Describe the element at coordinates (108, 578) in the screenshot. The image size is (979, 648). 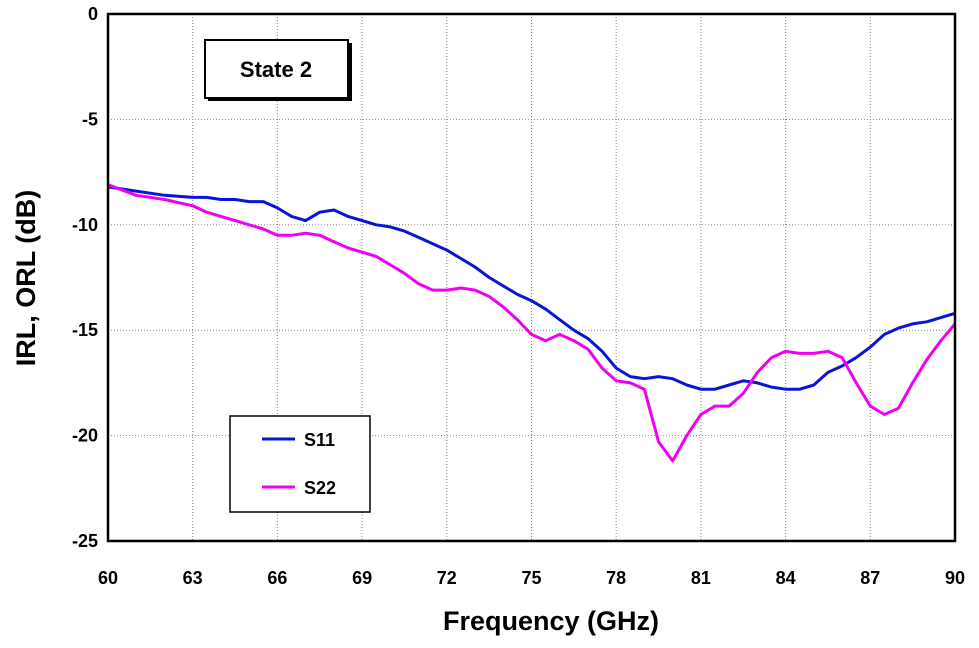
I see `x-tick-label: 60` at that location.